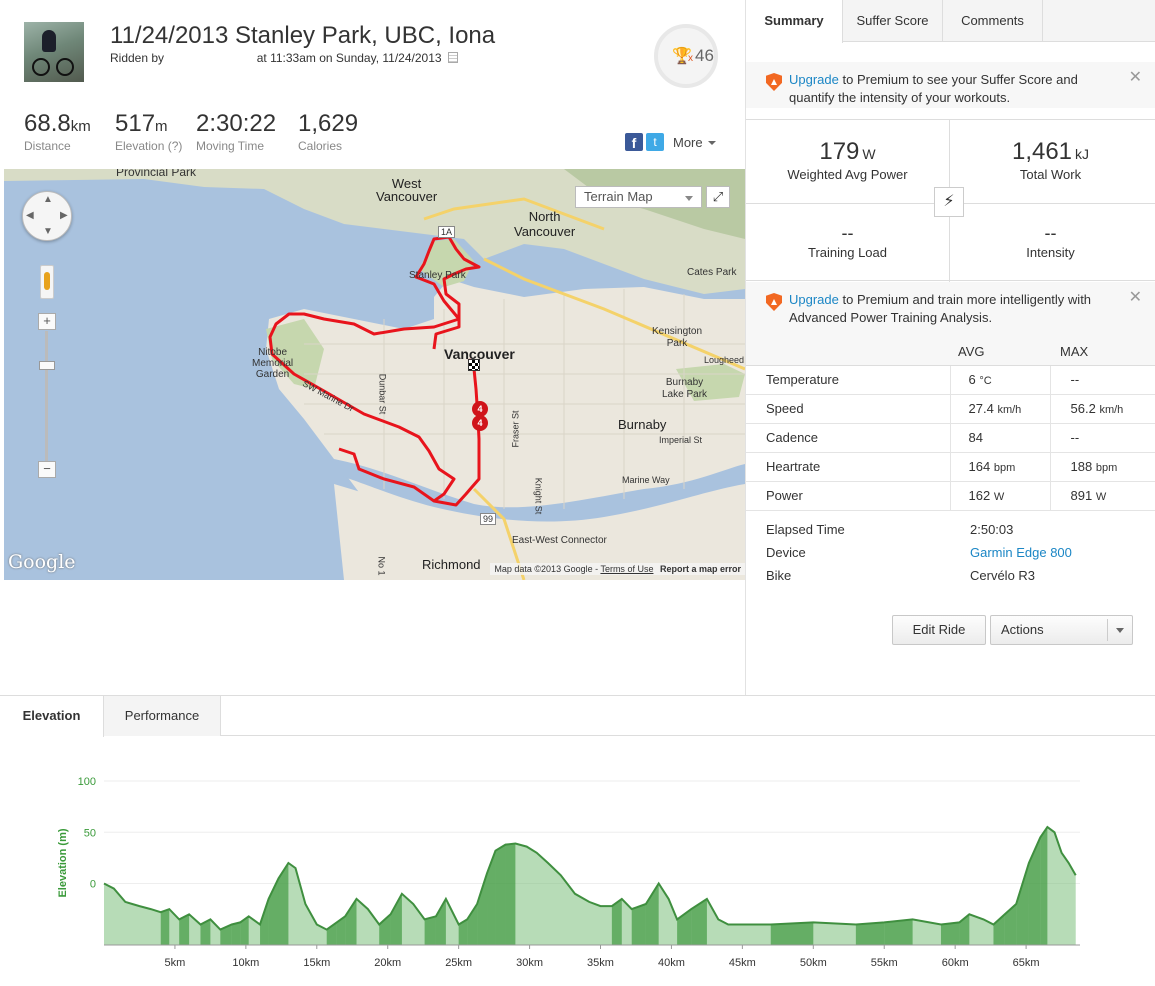 The height and width of the screenshot is (986, 1155). What do you see at coordinates (985, 381) in the screenshot?
I see `metric-avg-unit: °C` at bounding box center [985, 381].